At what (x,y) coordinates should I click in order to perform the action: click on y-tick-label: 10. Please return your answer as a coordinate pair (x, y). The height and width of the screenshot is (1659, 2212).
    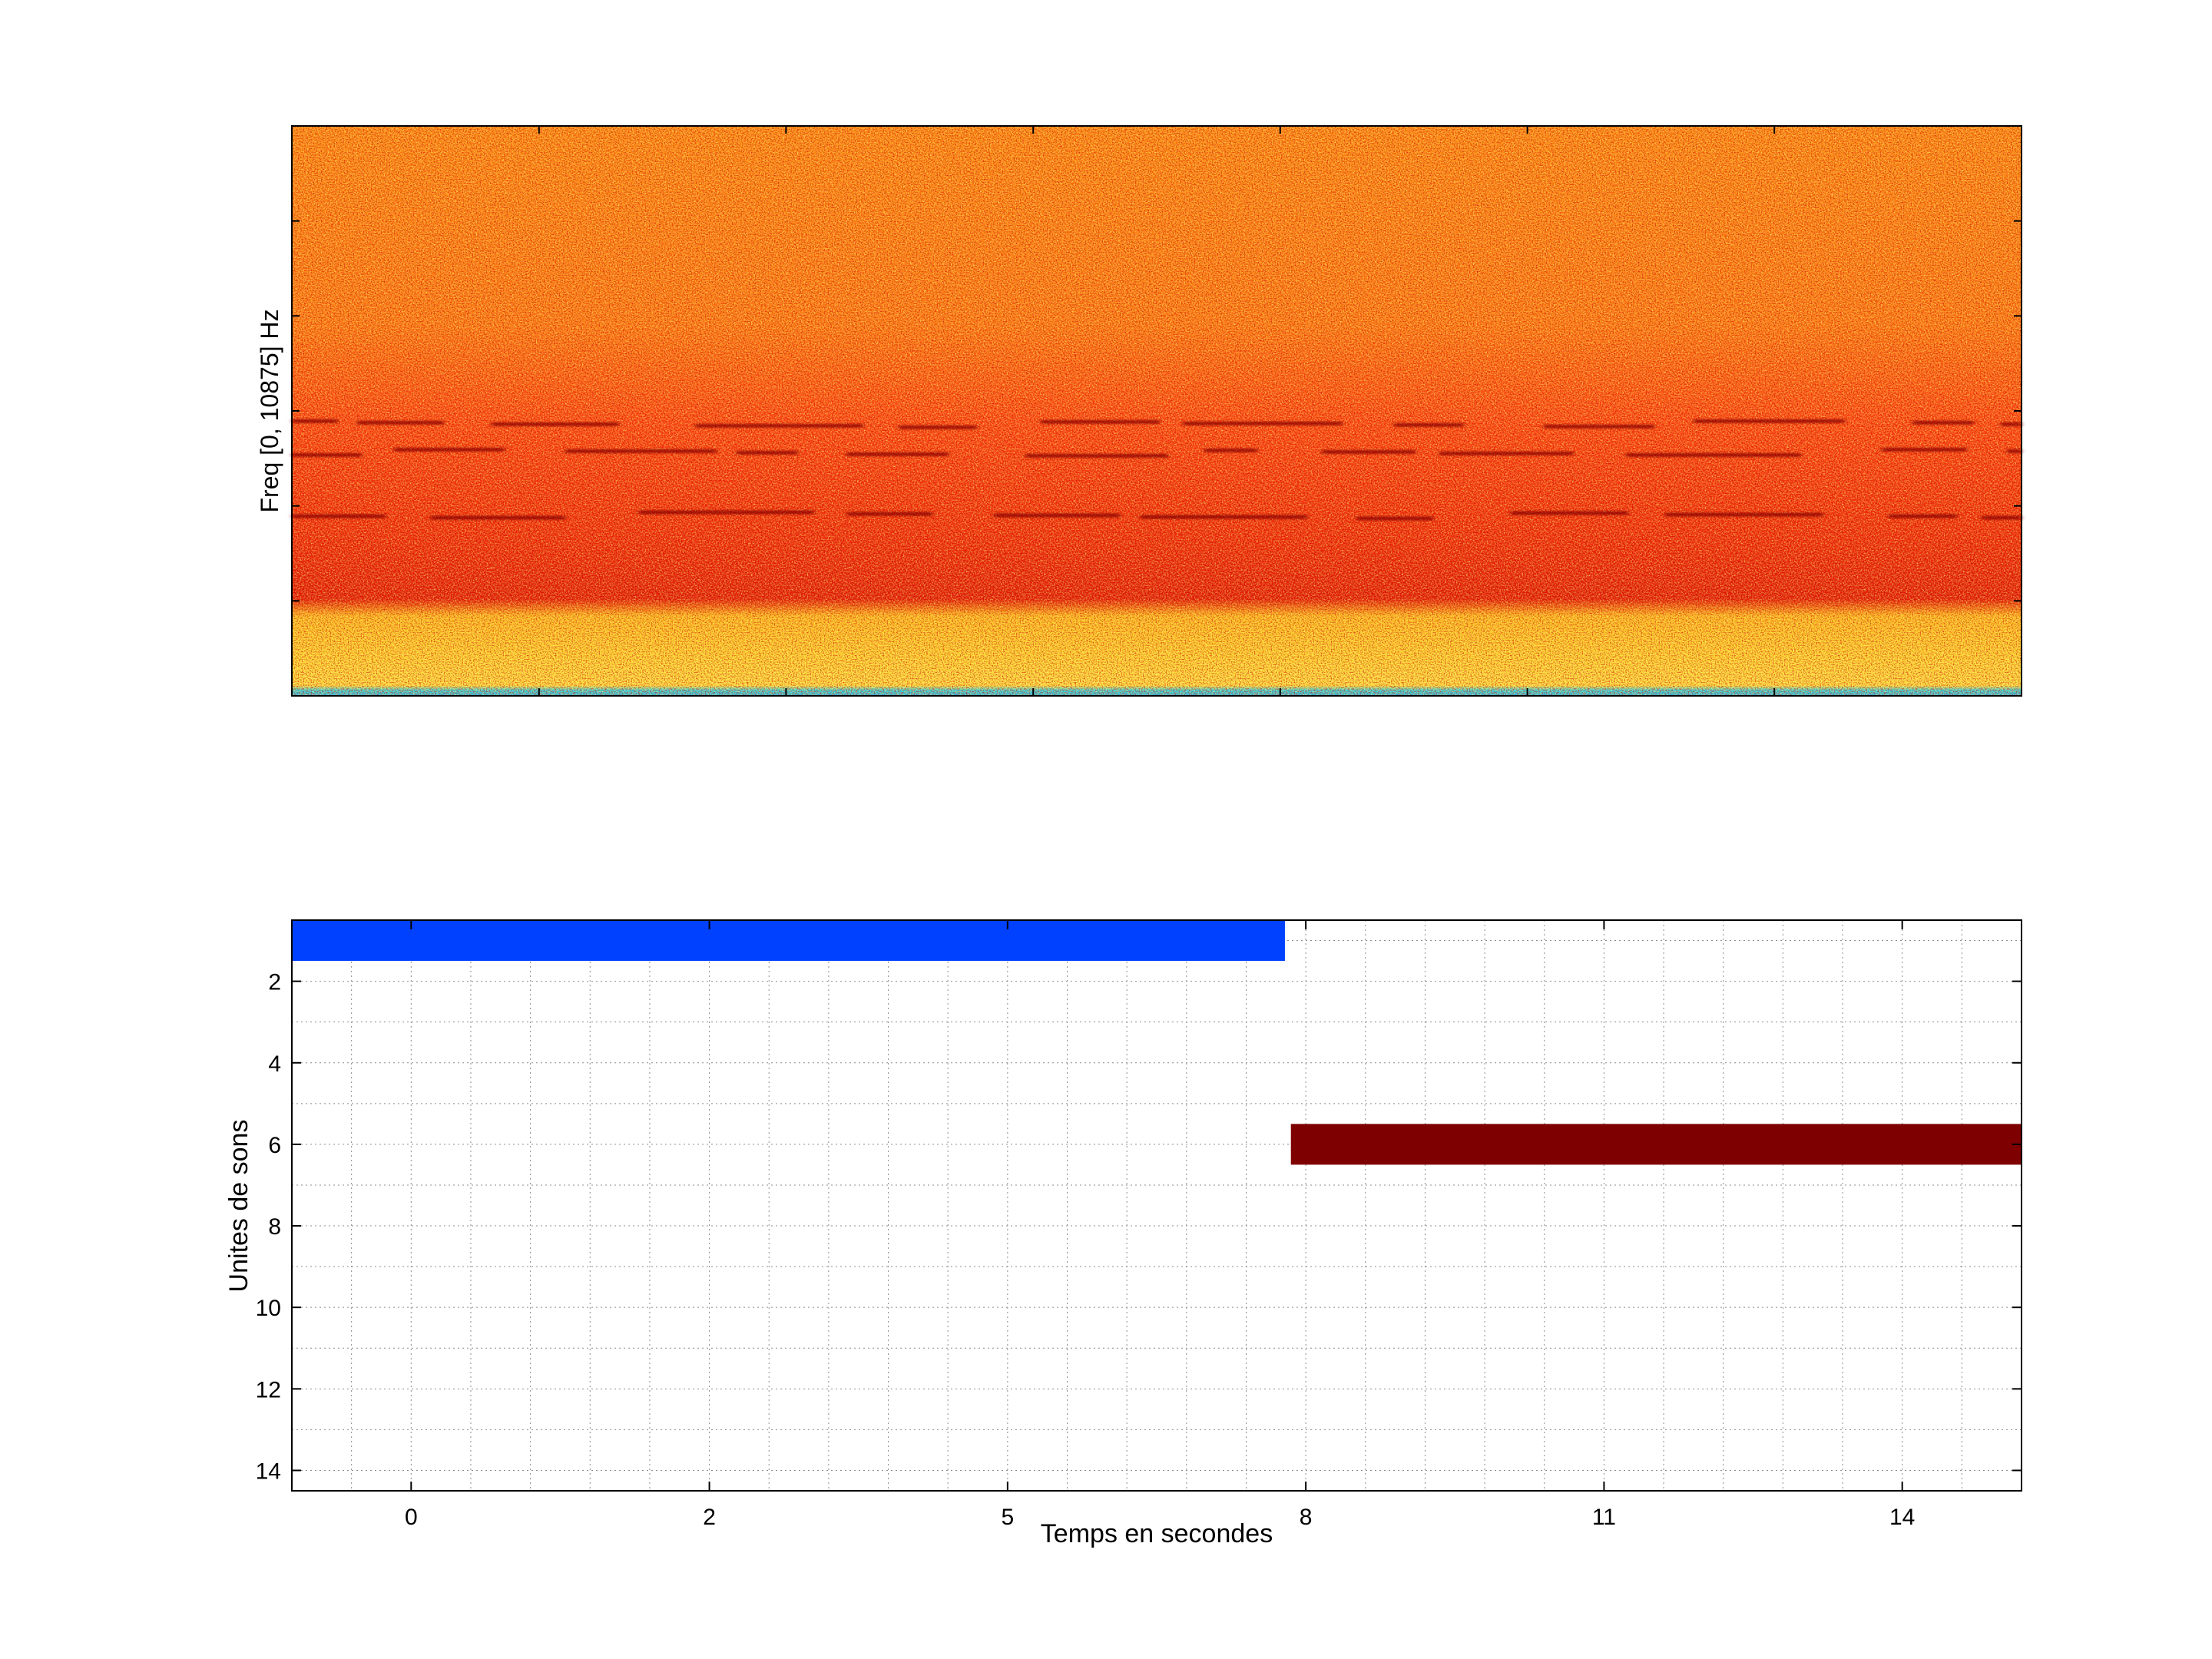
    Looking at the image, I should click on (269, 1308).